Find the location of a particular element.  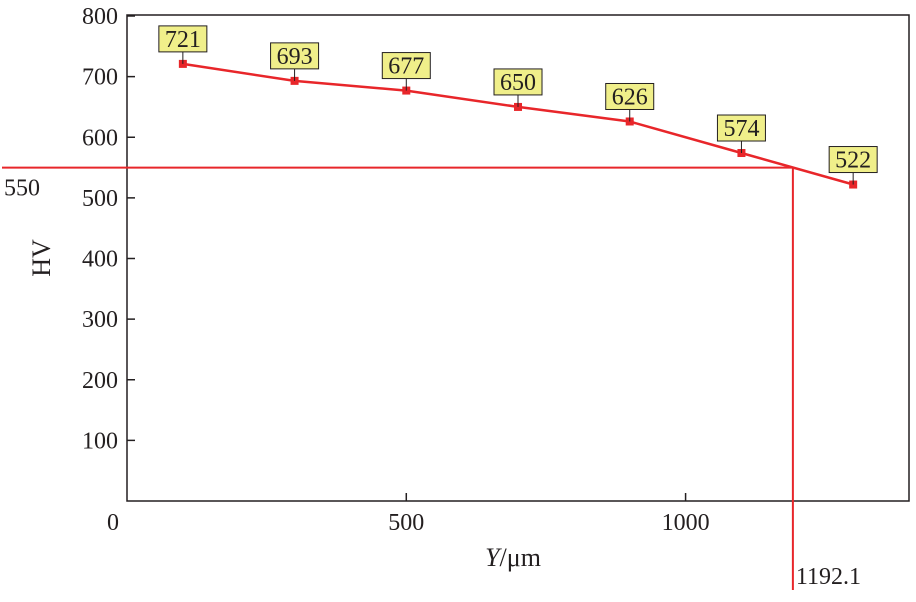

data-label: 650 is located at coordinates (518, 83).